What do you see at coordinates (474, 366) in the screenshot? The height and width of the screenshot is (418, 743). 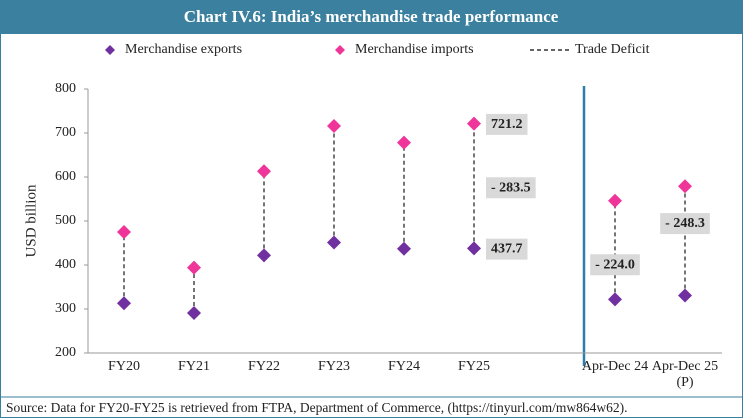 I see `x-tick-label: FY25` at bounding box center [474, 366].